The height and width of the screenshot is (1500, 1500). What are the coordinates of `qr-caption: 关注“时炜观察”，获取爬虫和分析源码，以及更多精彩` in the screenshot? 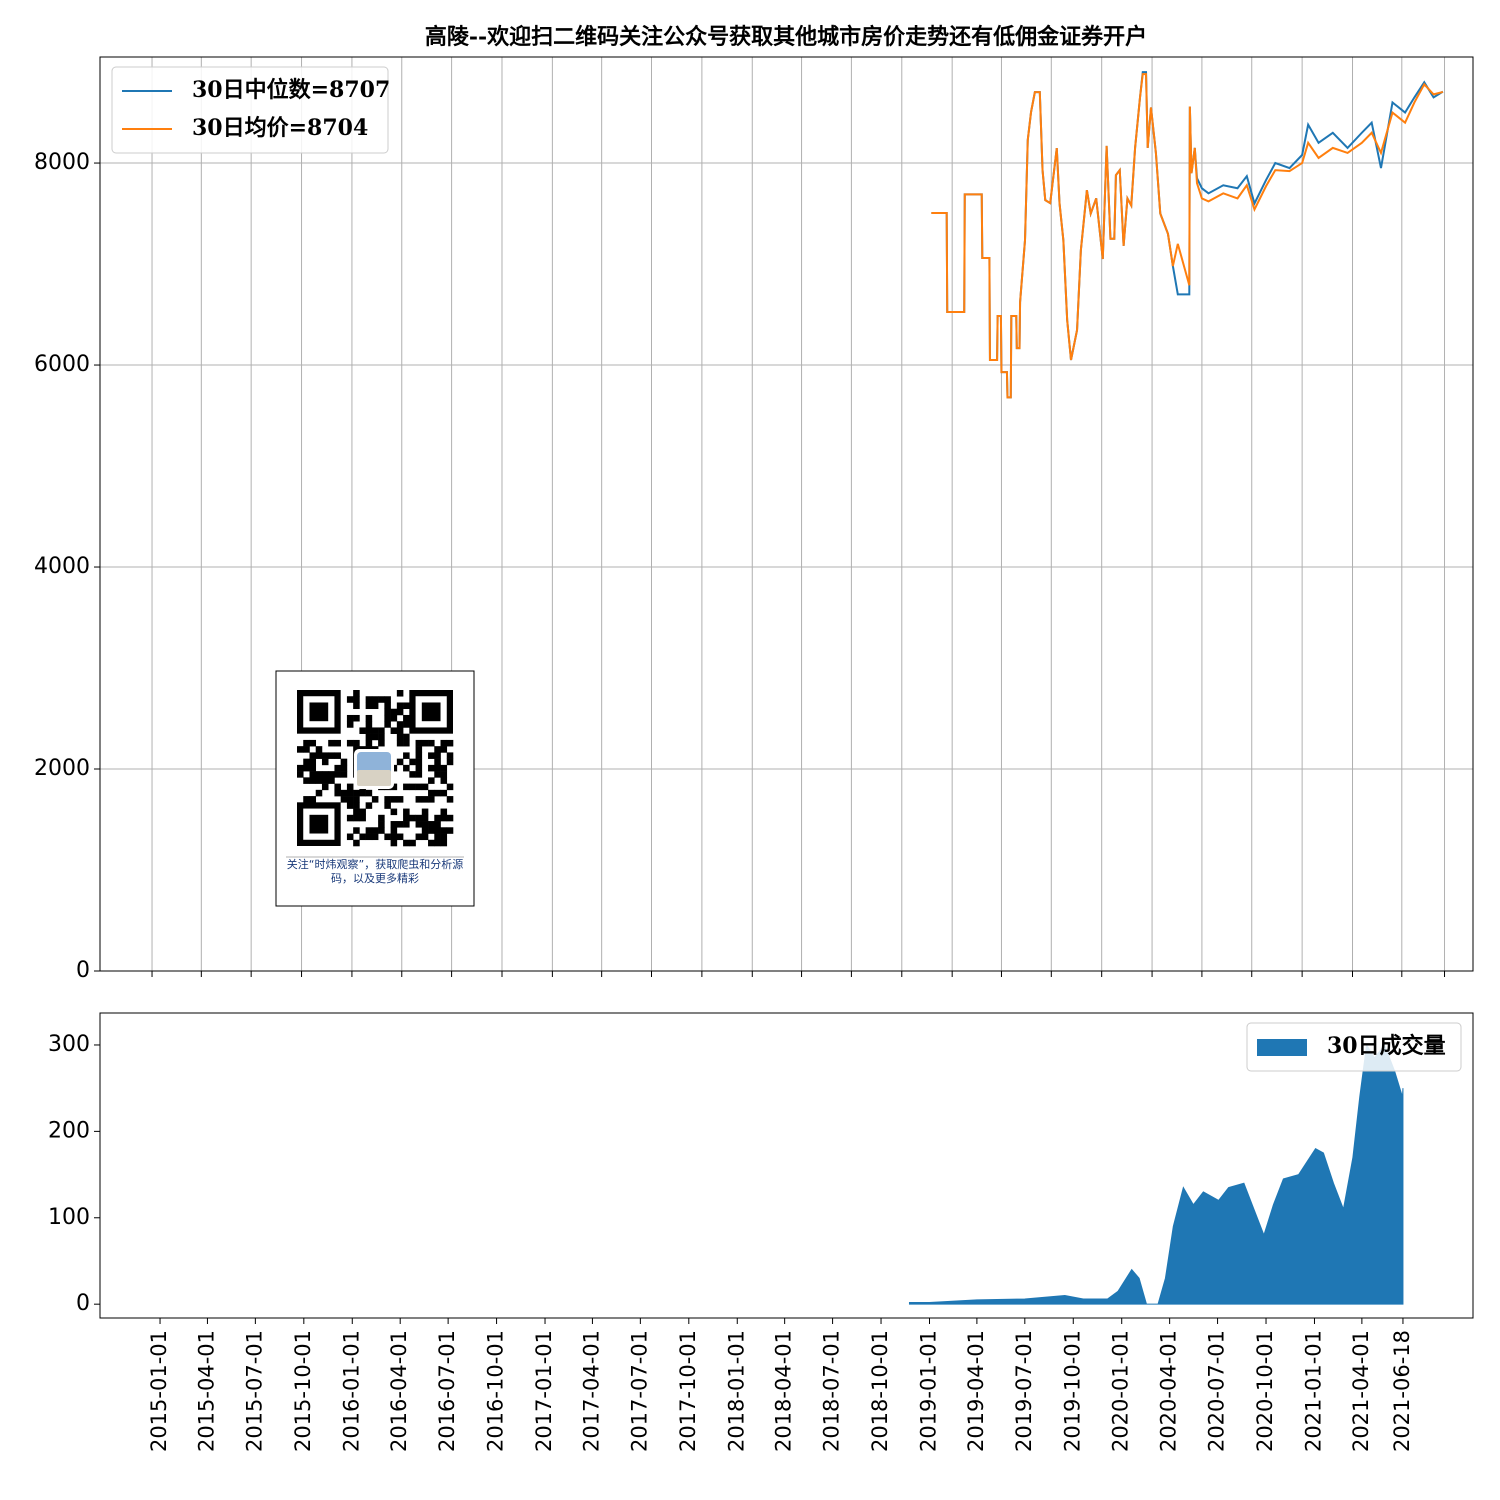 It's located at (375, 871).